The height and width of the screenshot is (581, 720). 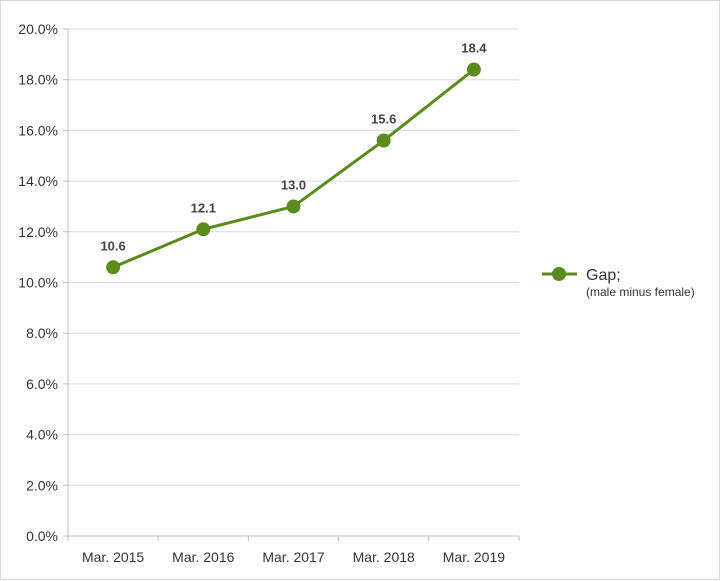 I want to click on x-tick-label: Mar. 2016, so click(x=203, y=557).